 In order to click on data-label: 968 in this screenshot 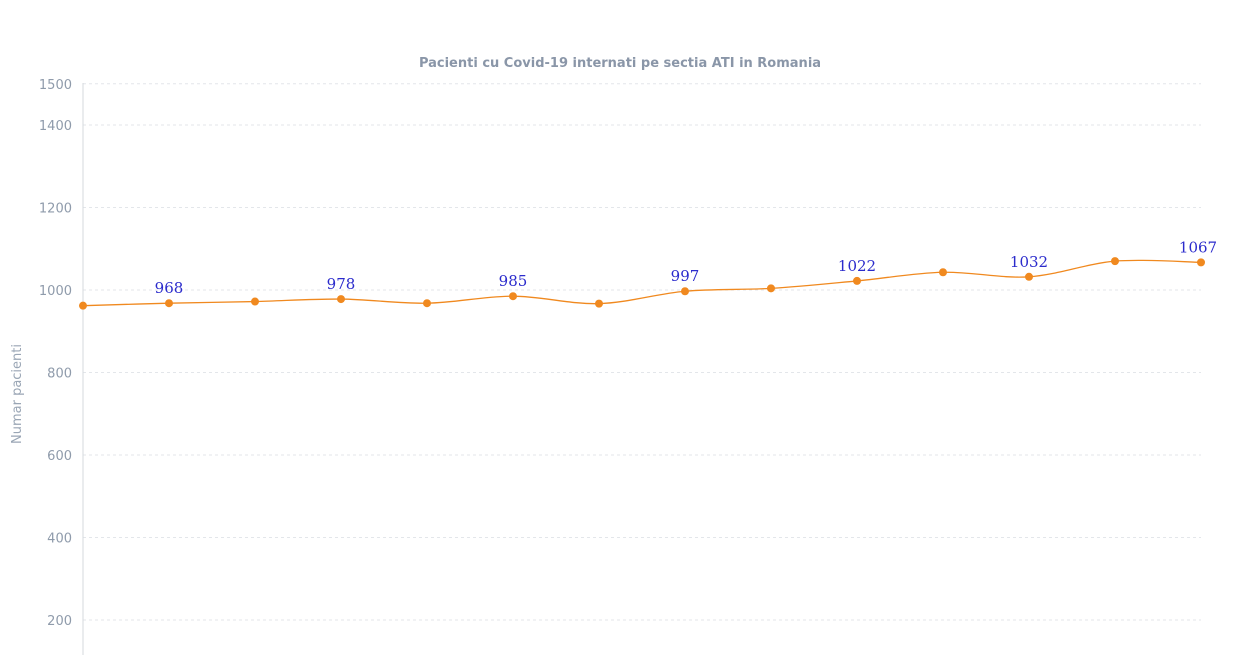, I will do `click(169, 288)`.